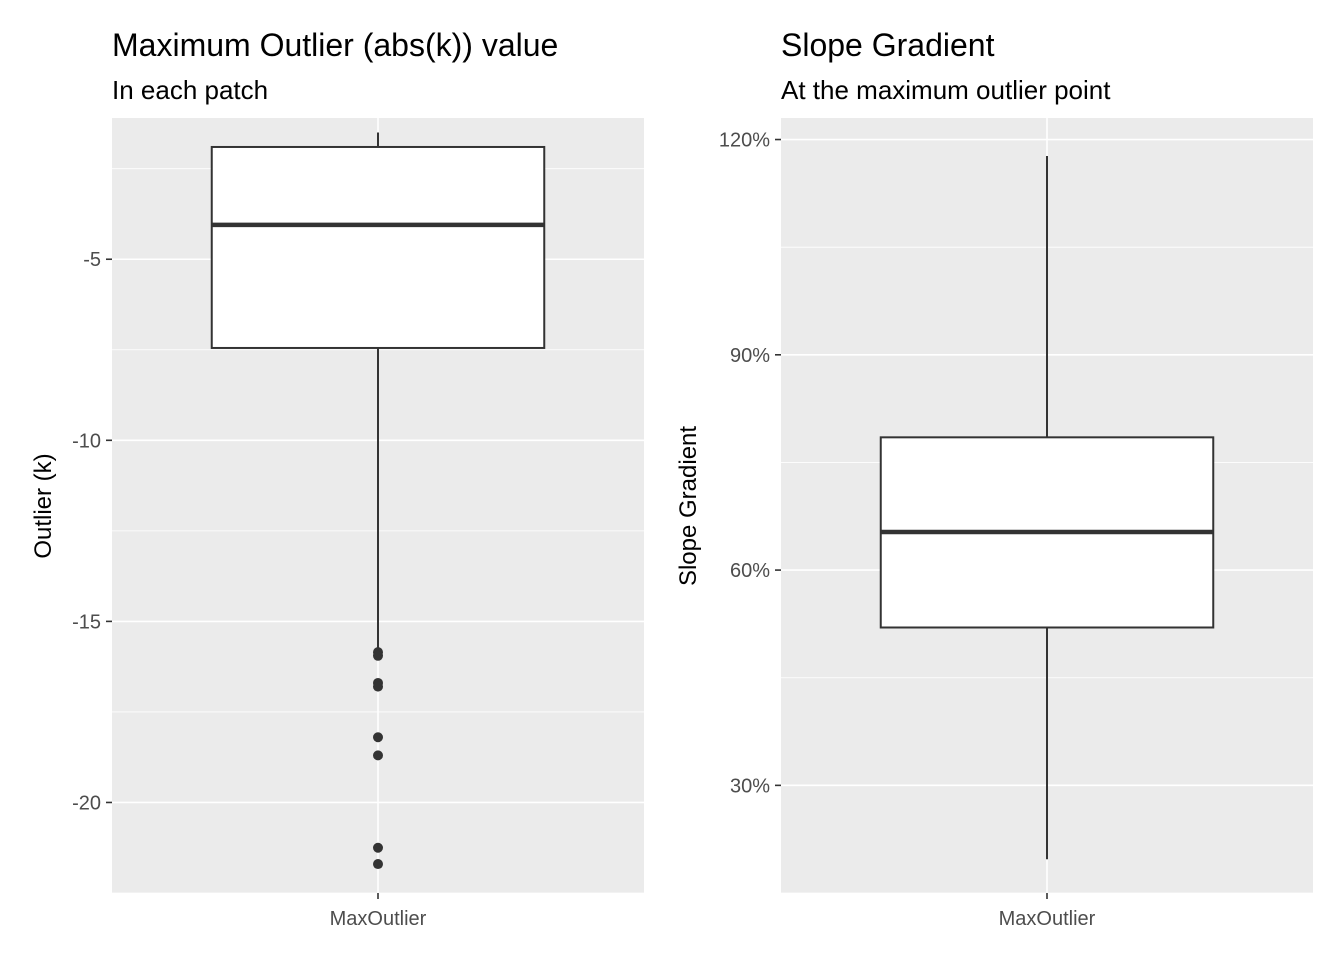 The width and height of the screenshot is (1344, 960). I want to click on y-tick-label: -10, so click(86, 441).